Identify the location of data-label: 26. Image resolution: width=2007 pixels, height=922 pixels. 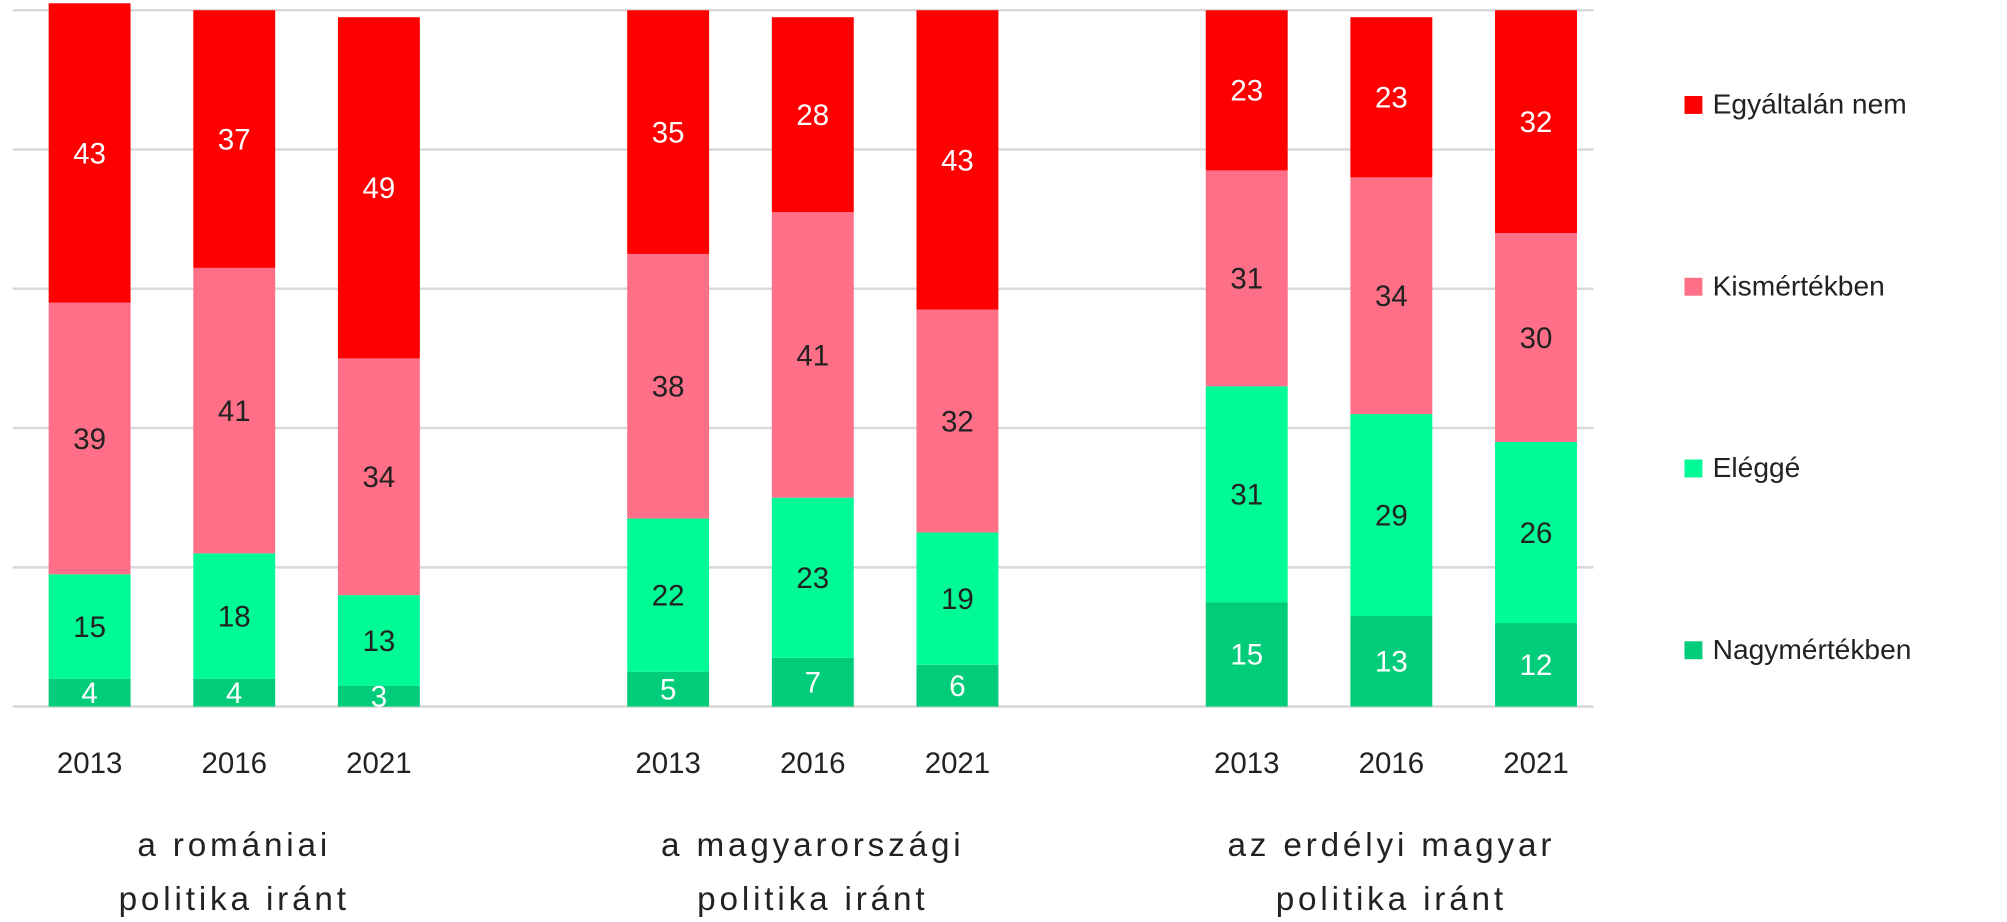
(1536, 533).